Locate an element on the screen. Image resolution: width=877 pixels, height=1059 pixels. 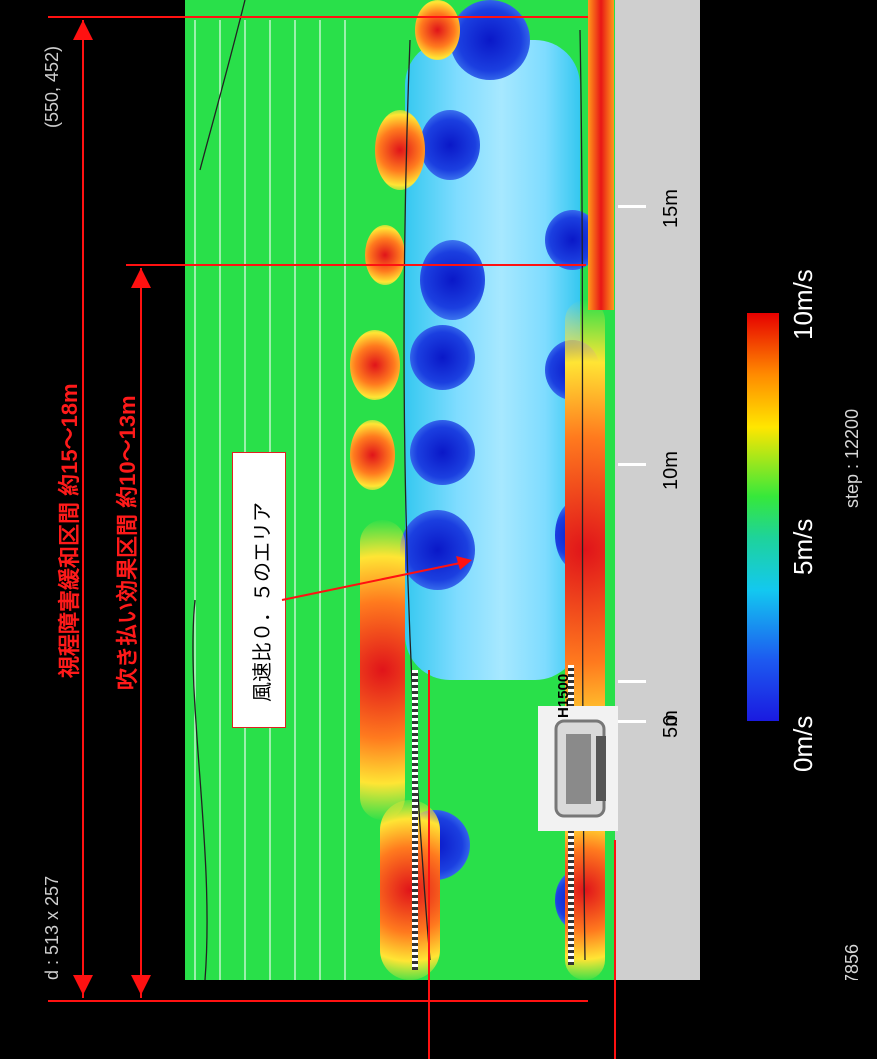
colorbar is located at coordinates (763, 517).